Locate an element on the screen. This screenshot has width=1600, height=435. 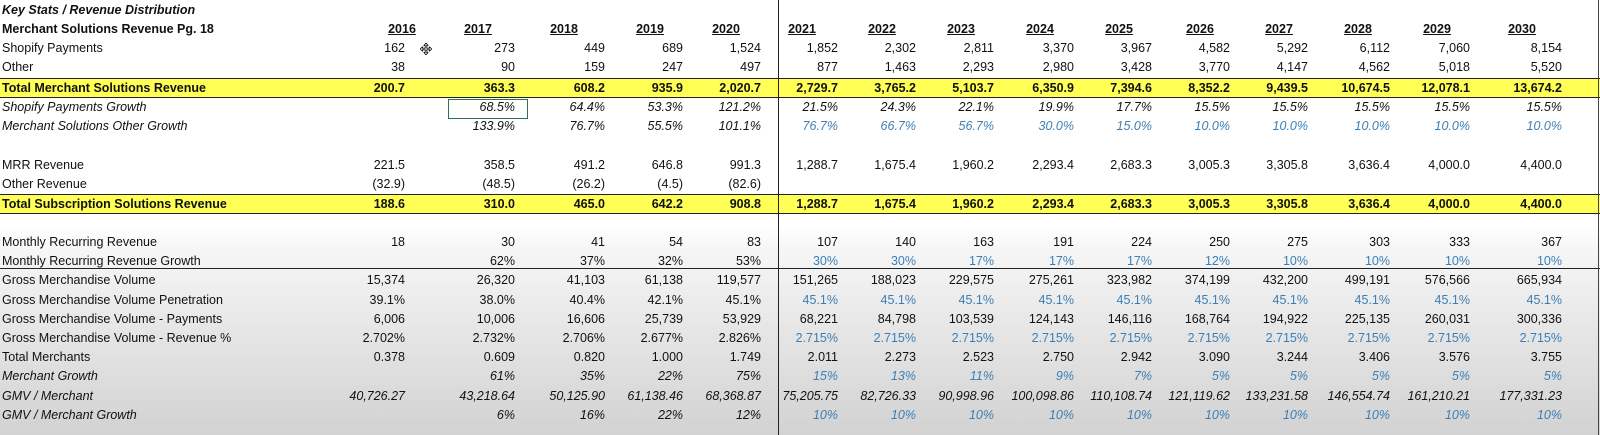
table-cell: 2,293.4 is located at coordinates (1053, 204).